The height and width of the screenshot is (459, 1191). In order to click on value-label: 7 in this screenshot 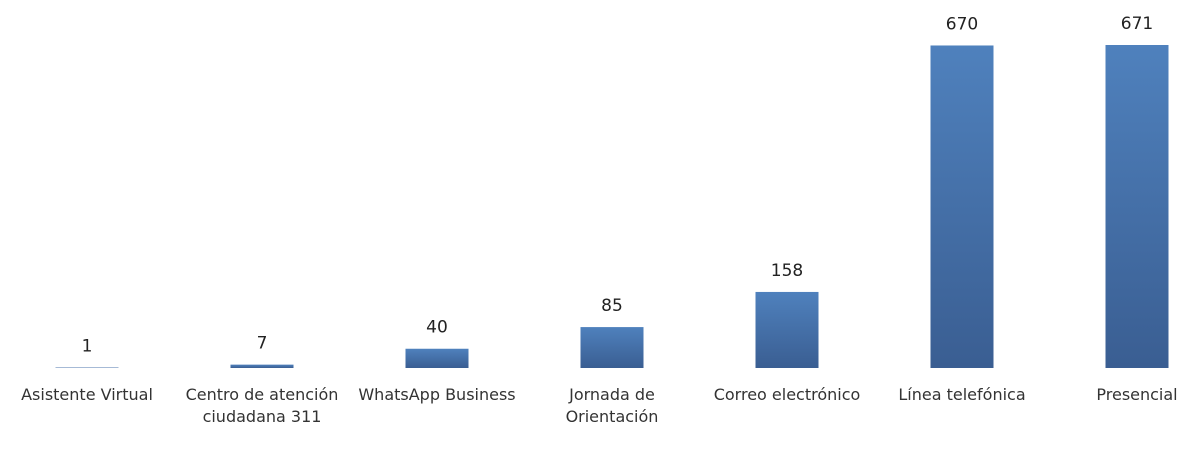, I will do `click(262, 344)`.